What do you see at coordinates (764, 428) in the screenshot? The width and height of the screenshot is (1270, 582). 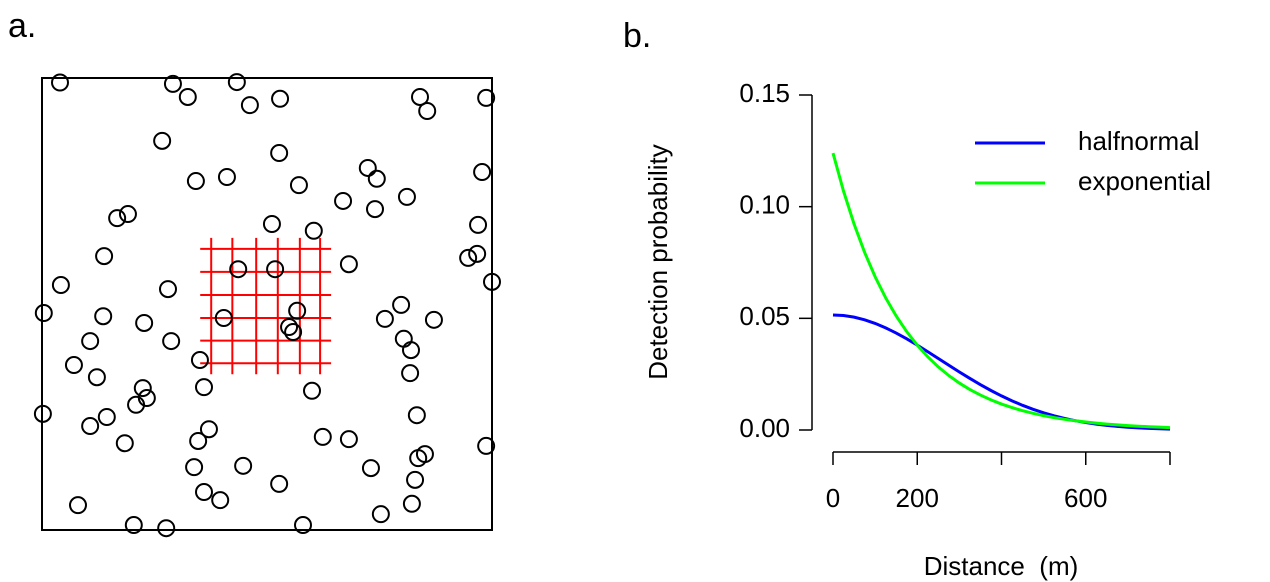 I see `y-tick-label: 0.00` at bounding box center [764, 428].